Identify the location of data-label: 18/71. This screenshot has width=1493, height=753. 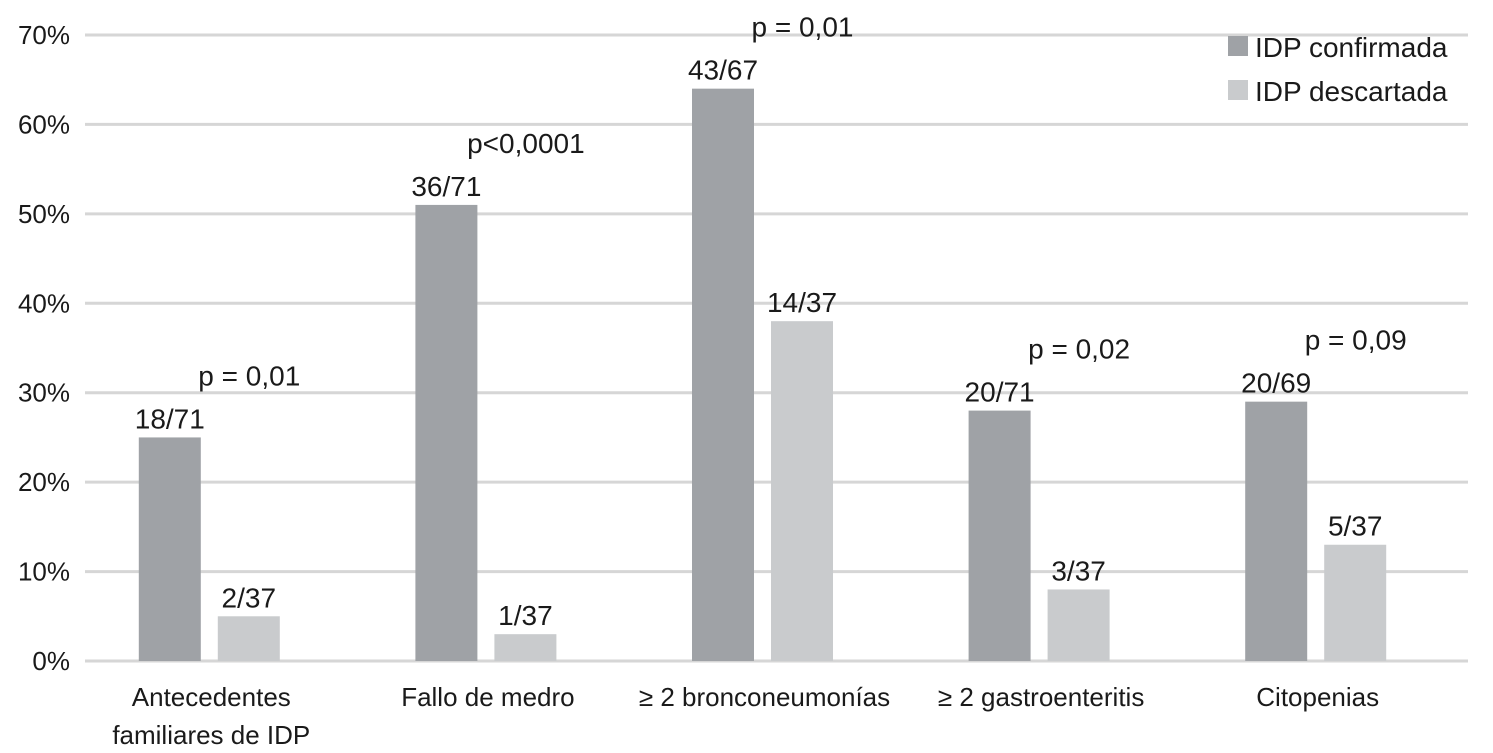
(170, 418).